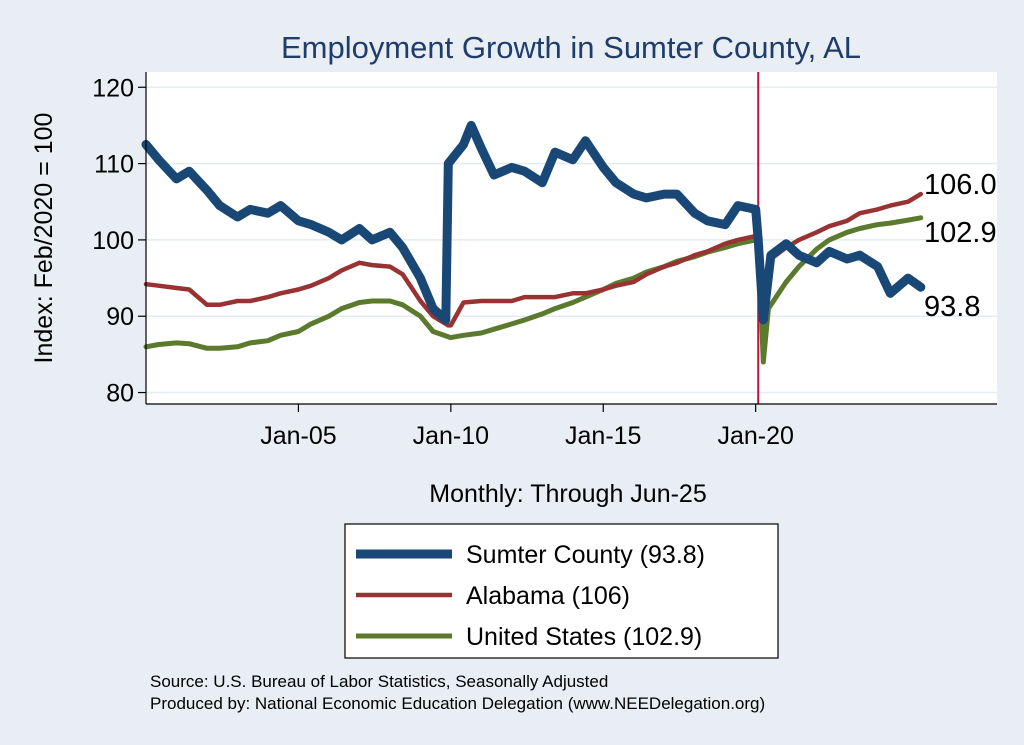 The image size is (1024, 745). I want to click on x-tick-labels: Jan-05 Jan-10 Jan-15 Jan-20, so click(527, 436).